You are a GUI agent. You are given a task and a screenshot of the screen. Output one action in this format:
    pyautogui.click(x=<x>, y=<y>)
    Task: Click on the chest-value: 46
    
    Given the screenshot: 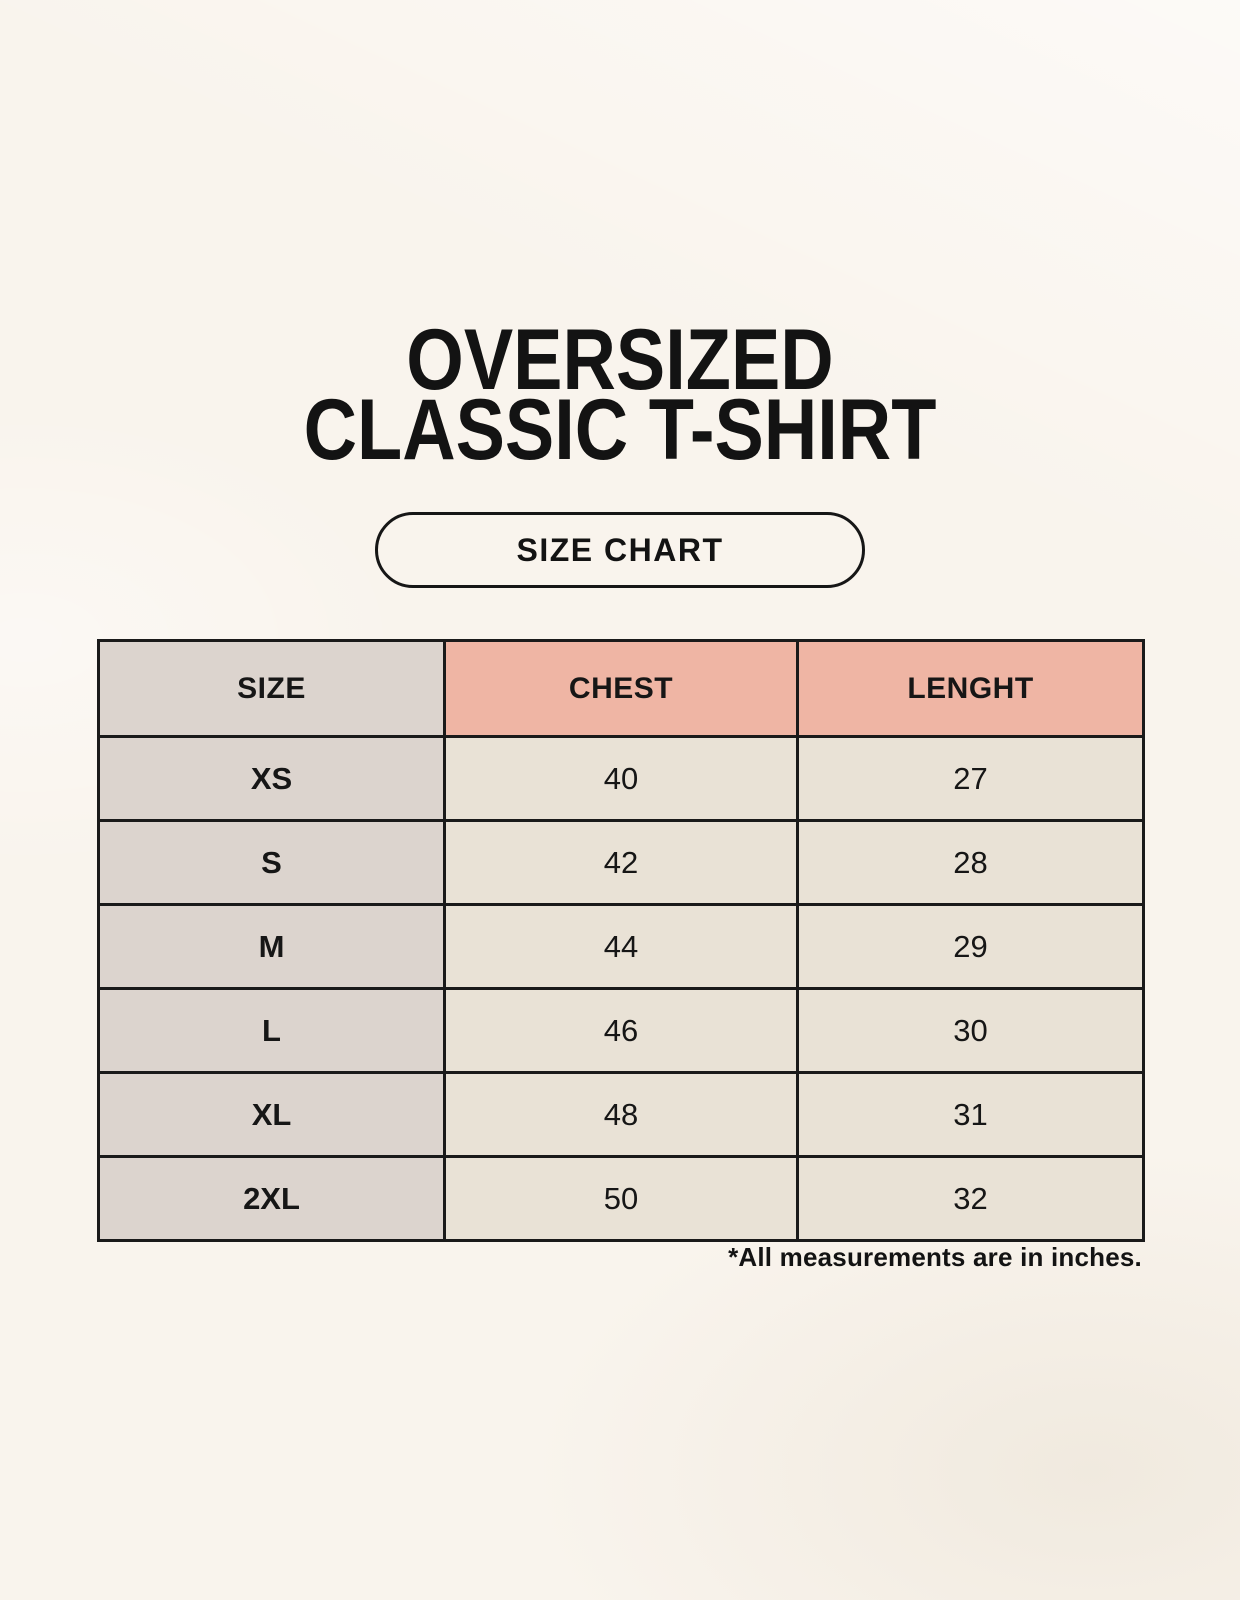 What is the action you would take?
    pyautogui.click(x=621, y=1030)
    